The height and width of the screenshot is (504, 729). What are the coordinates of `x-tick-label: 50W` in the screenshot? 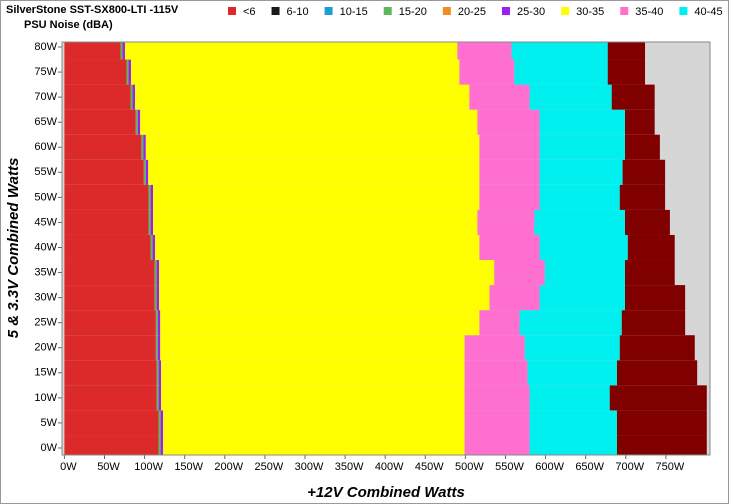 It's located at (108, 467).